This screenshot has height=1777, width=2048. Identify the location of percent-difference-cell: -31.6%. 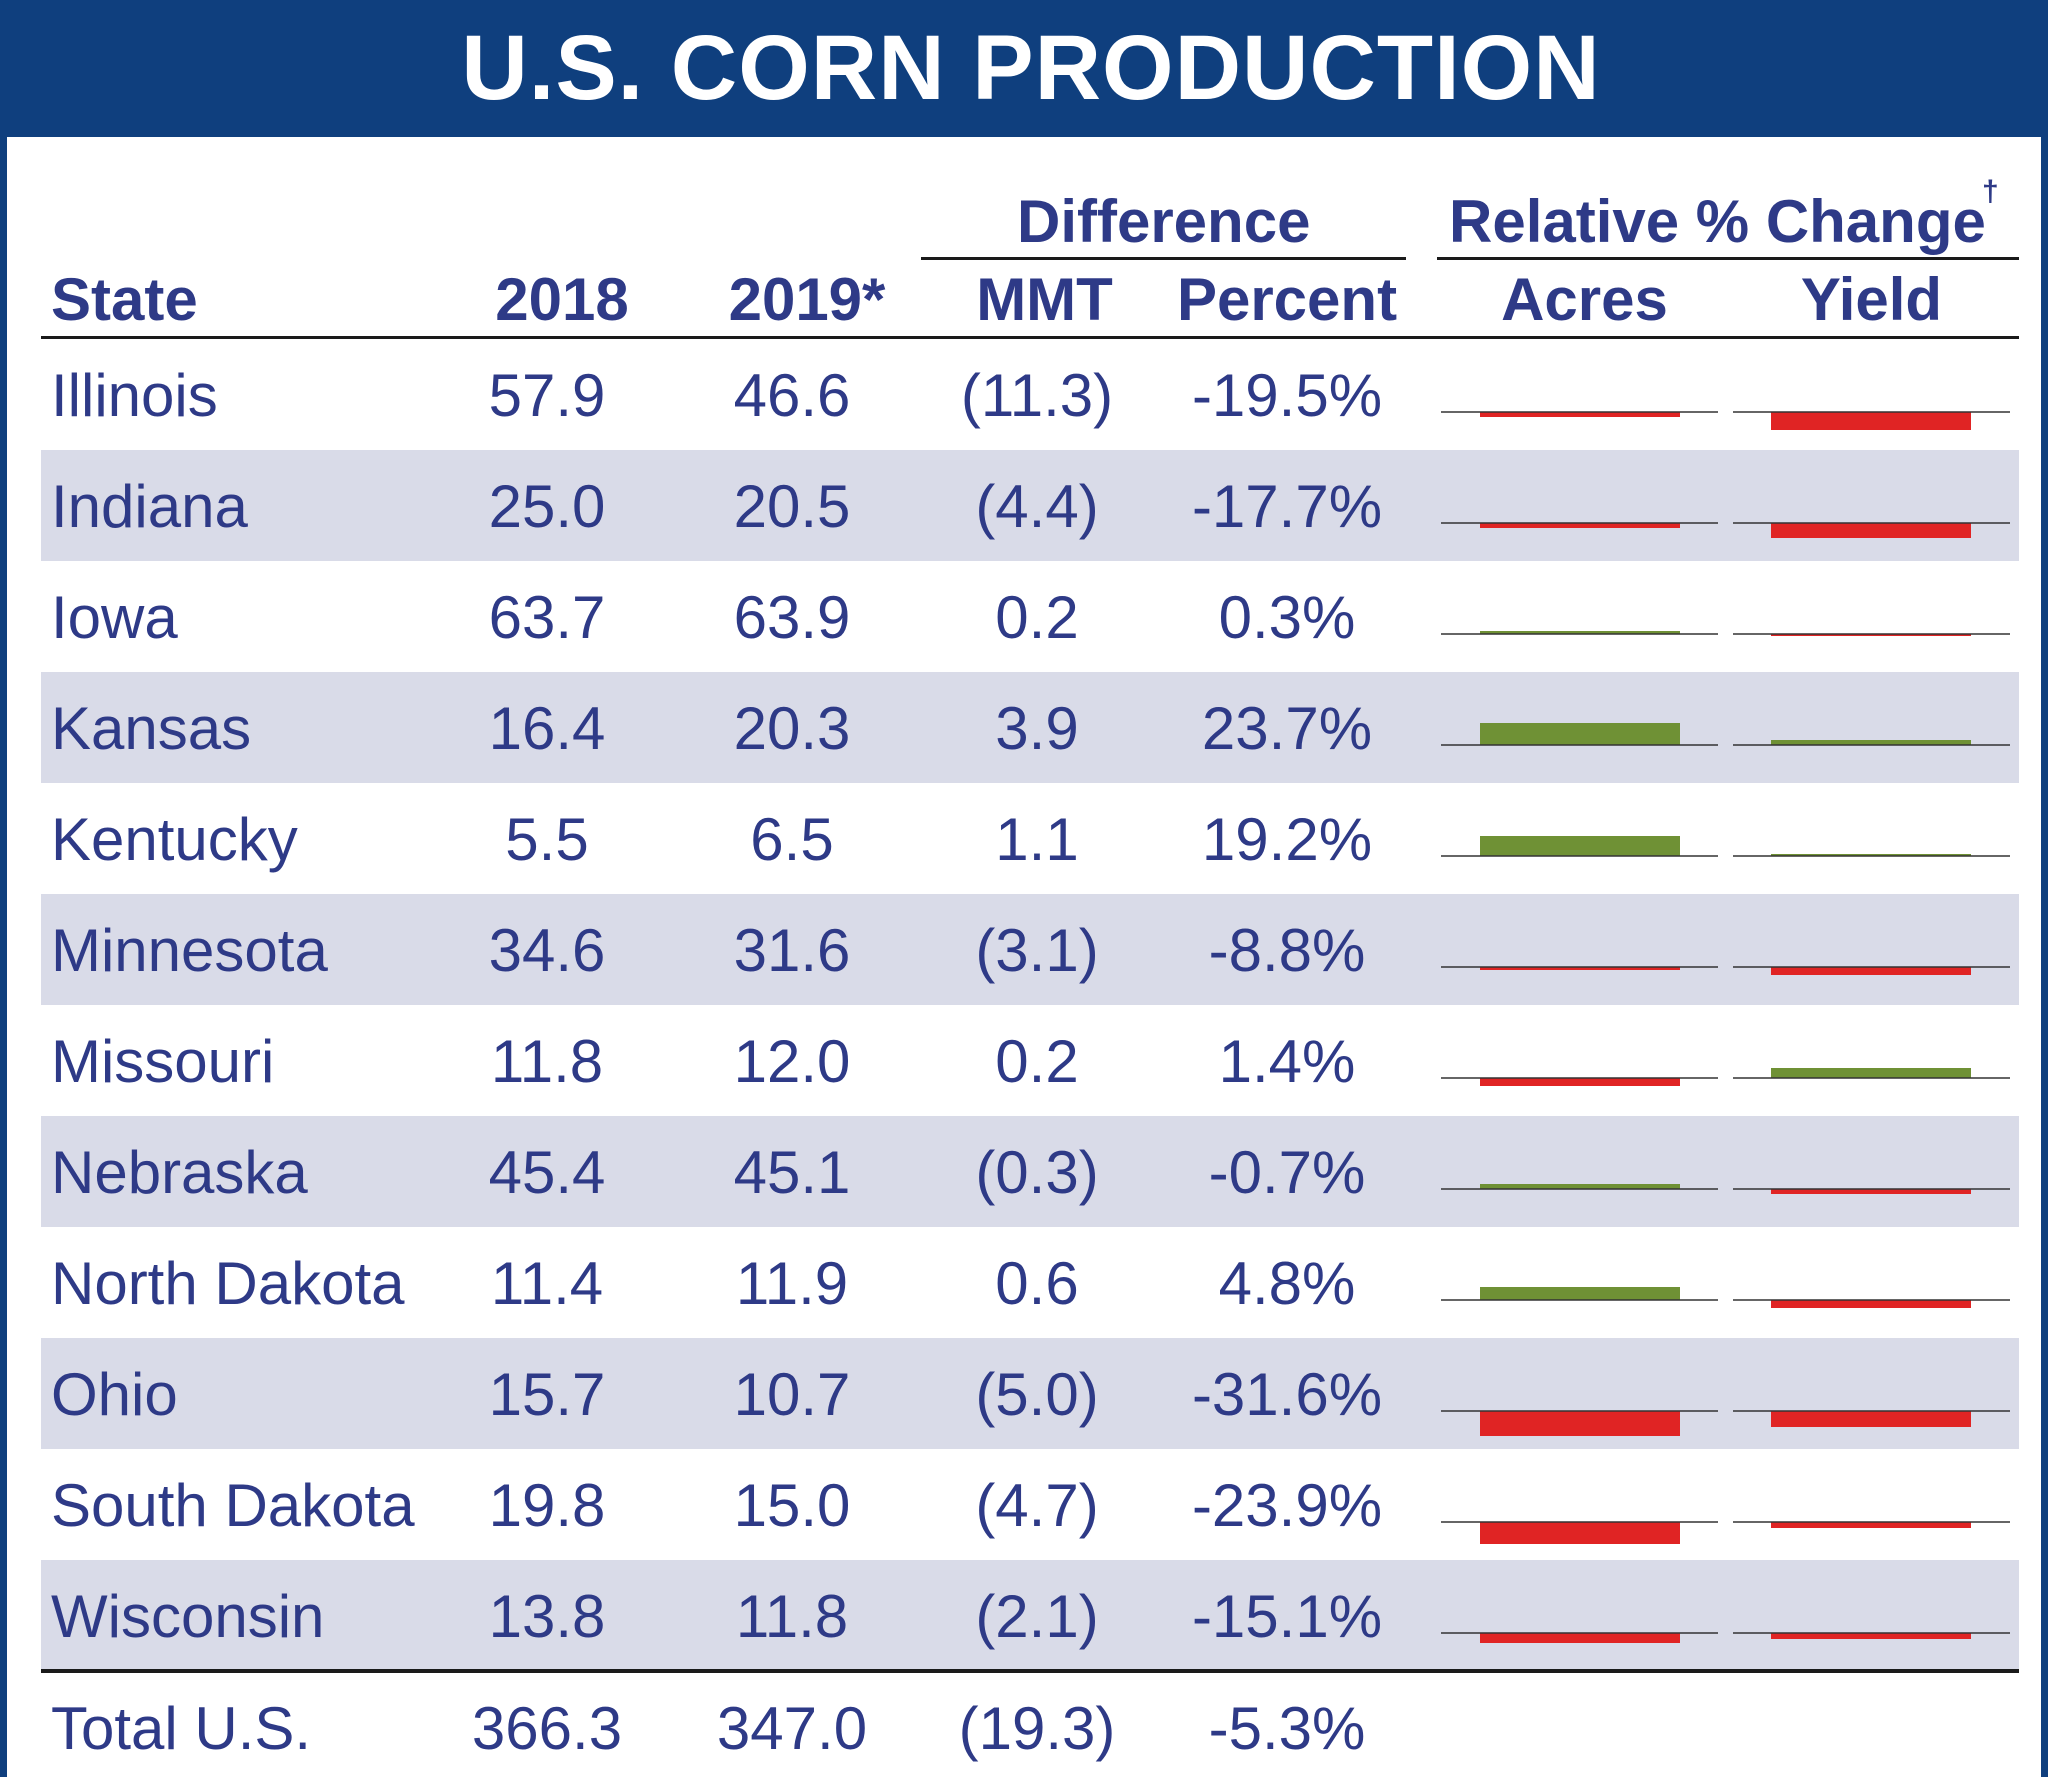
(1287, 1394).